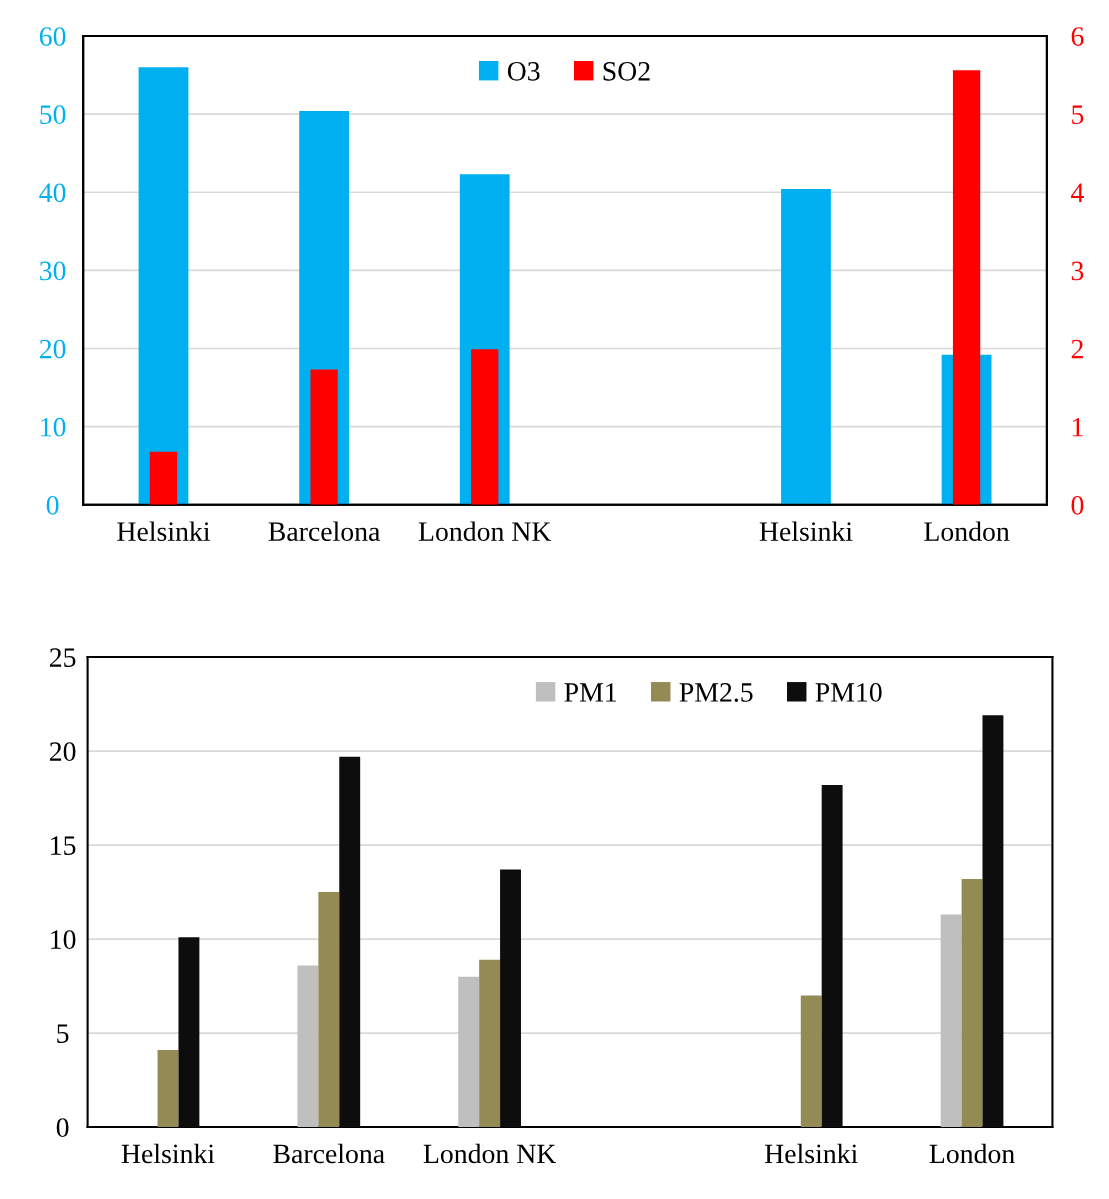  Describe the element at coordinates (626, 71) in the screenshot. I see `legend-label: SO2` at that location.